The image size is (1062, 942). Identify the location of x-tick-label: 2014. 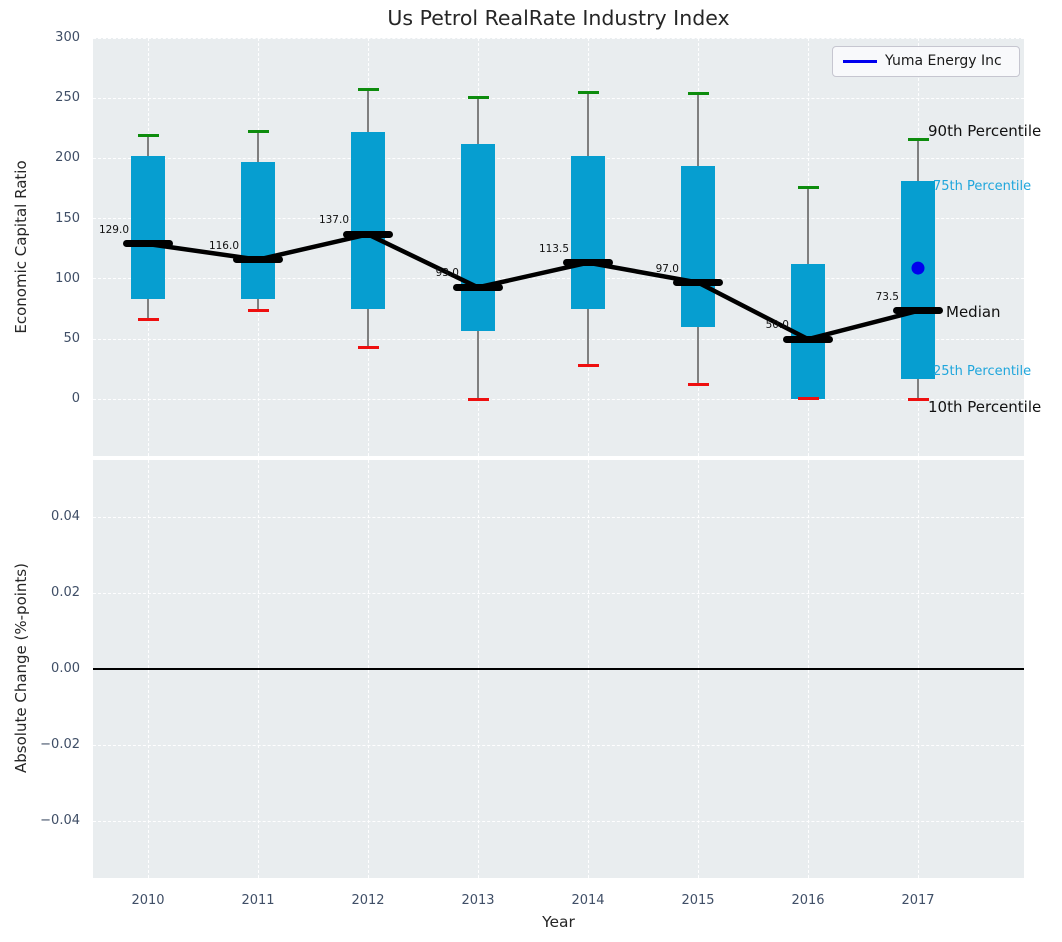
(588, 900).